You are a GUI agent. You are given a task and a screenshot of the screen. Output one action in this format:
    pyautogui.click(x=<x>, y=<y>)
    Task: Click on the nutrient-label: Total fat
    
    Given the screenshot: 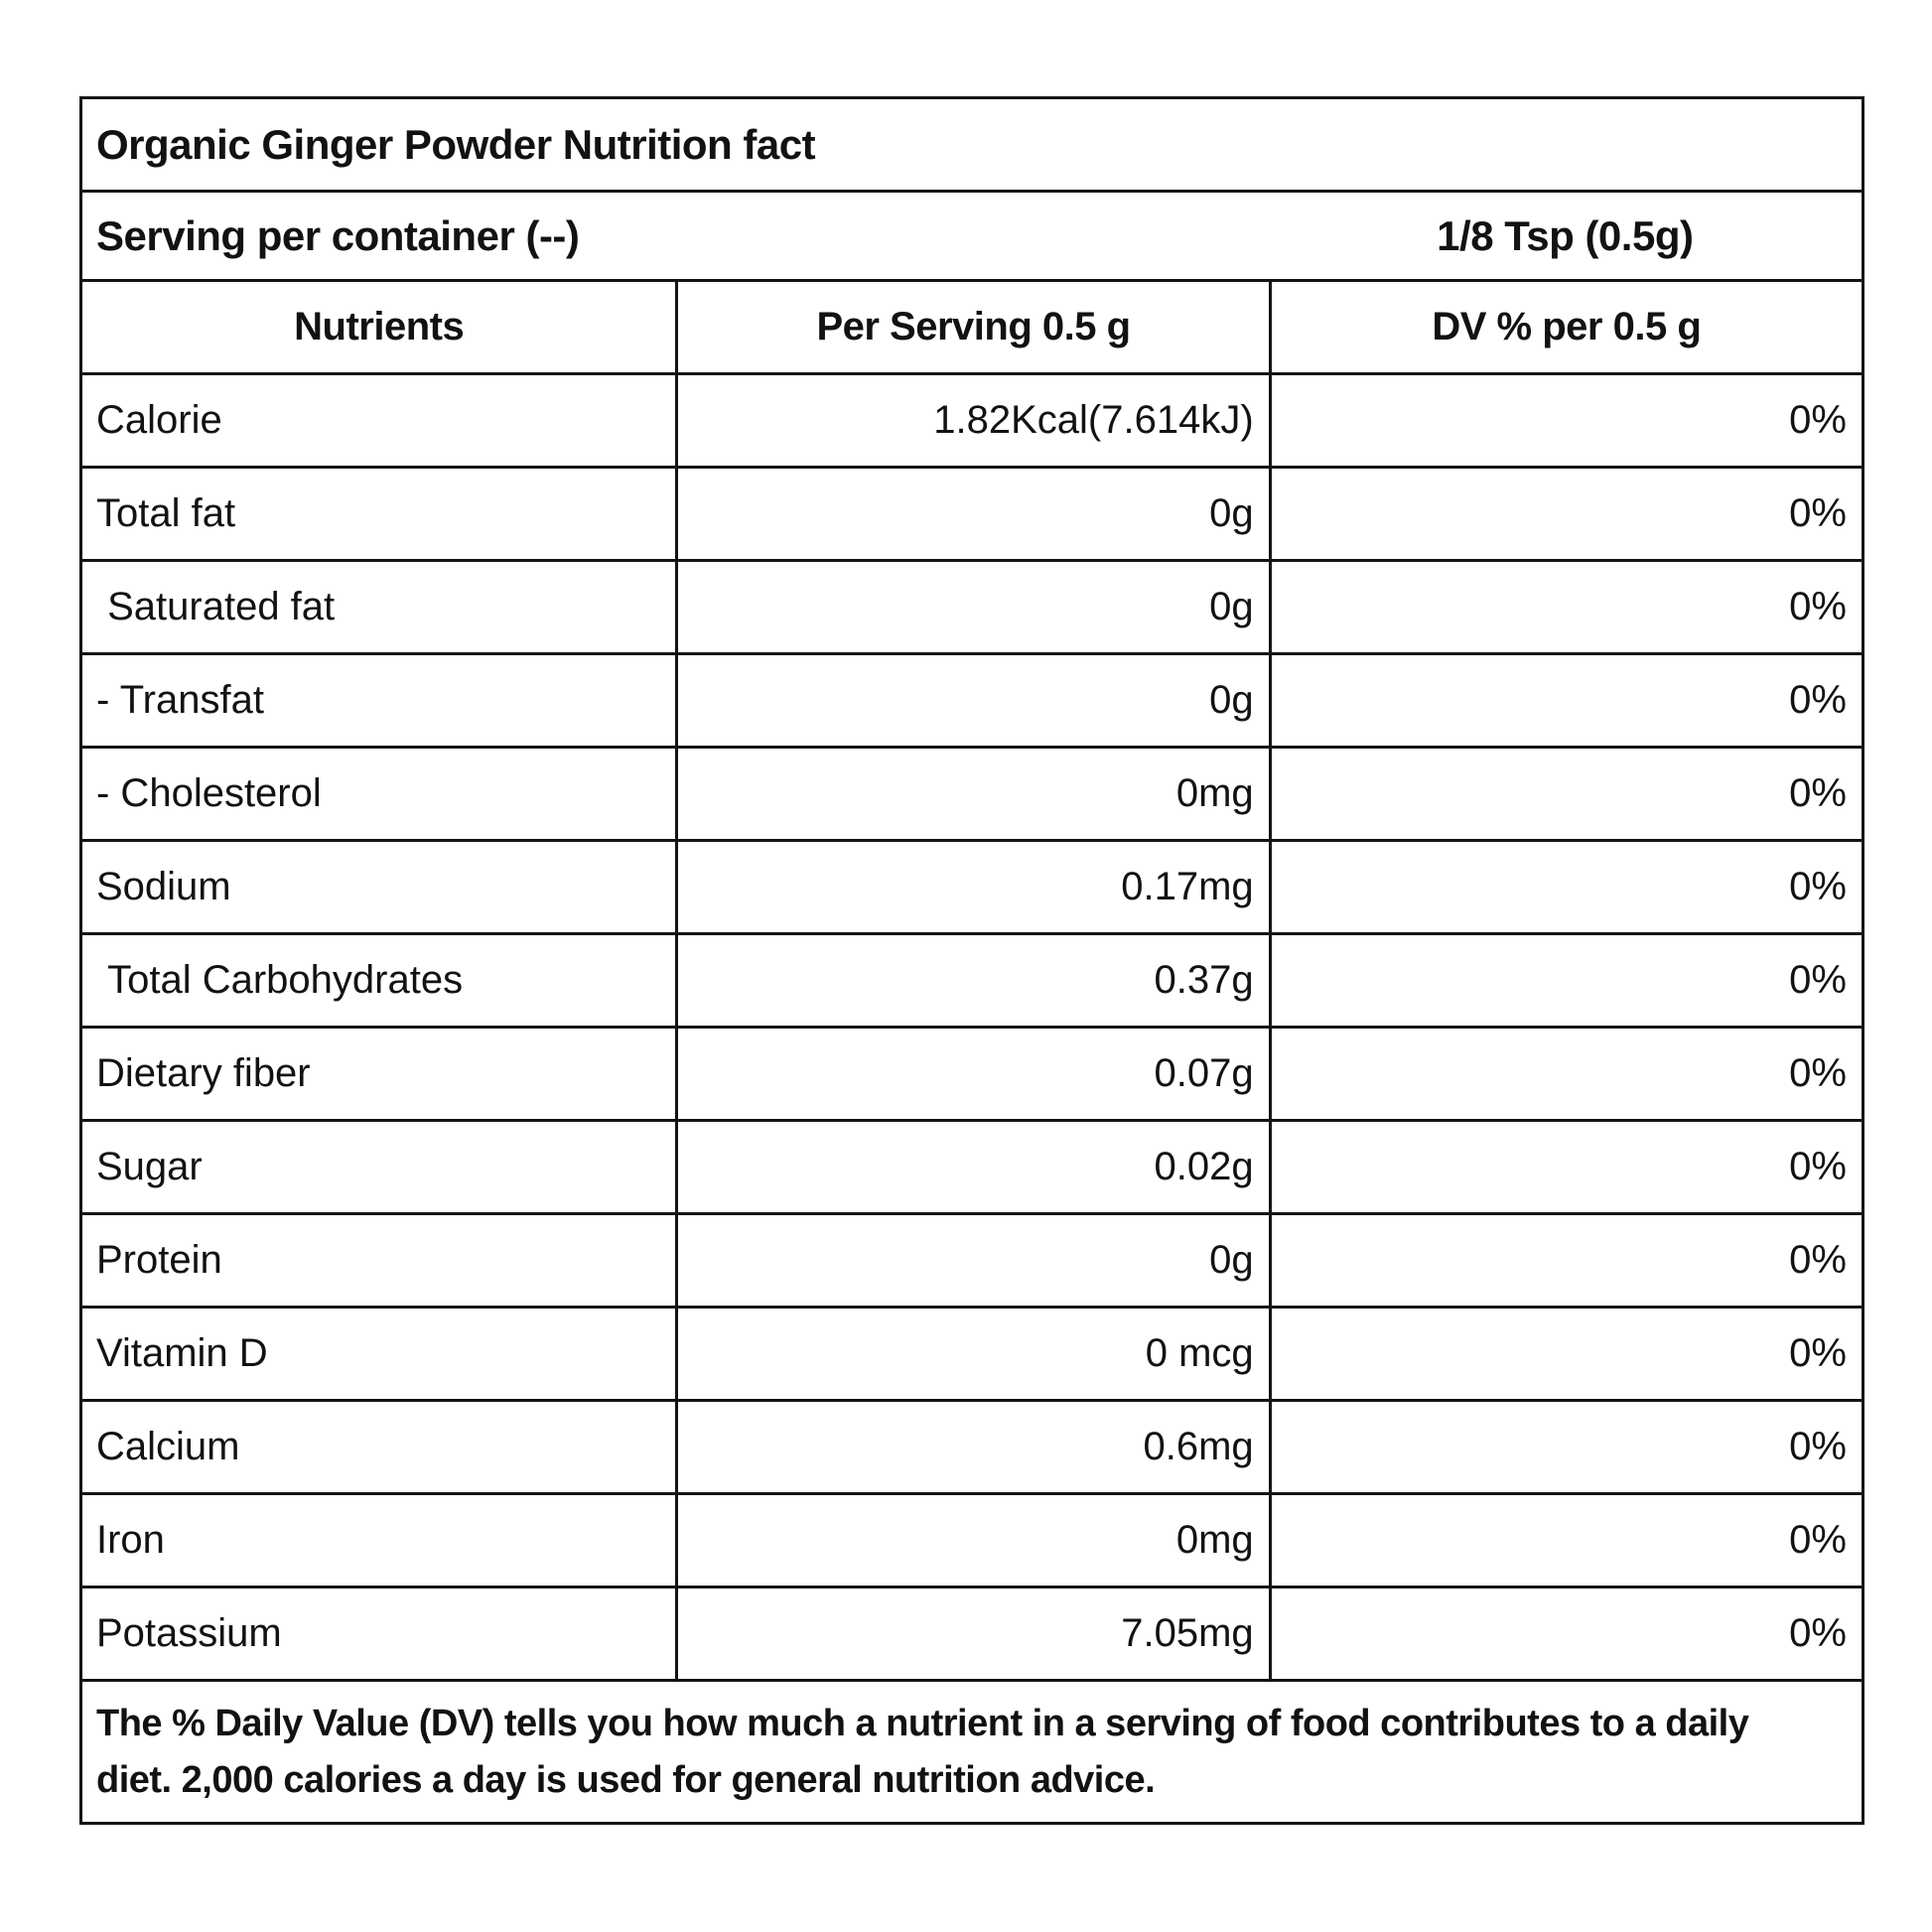 What is the action you would take?
    pyautogui.click(x=166, y=513)
    